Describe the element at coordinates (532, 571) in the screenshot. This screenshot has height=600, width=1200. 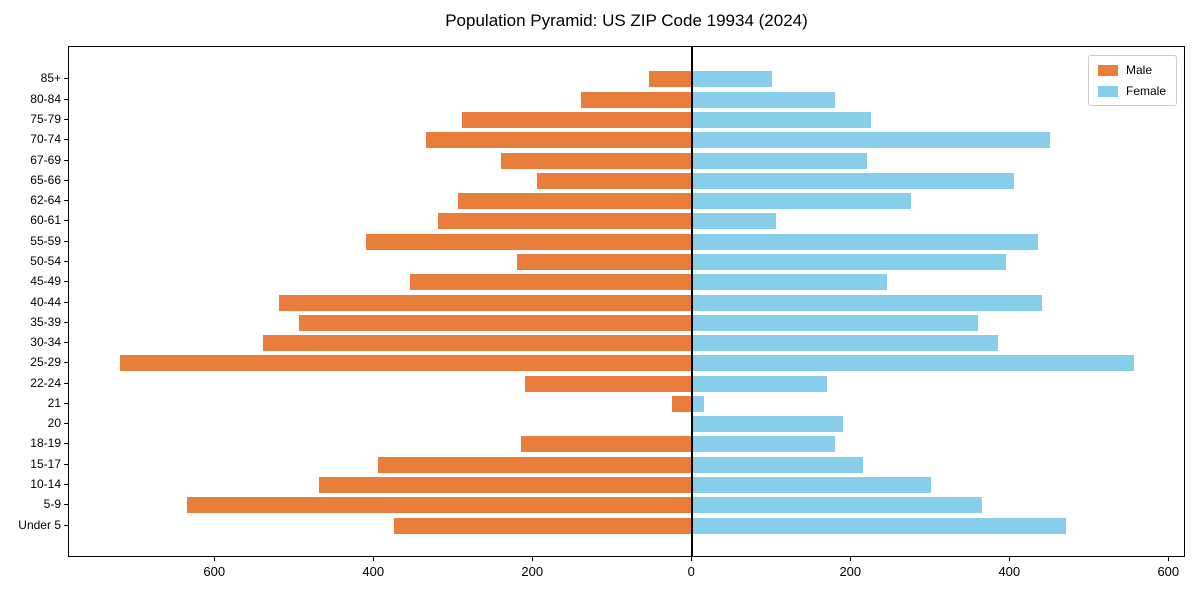
I see `x-tick-label: 200` at that location.